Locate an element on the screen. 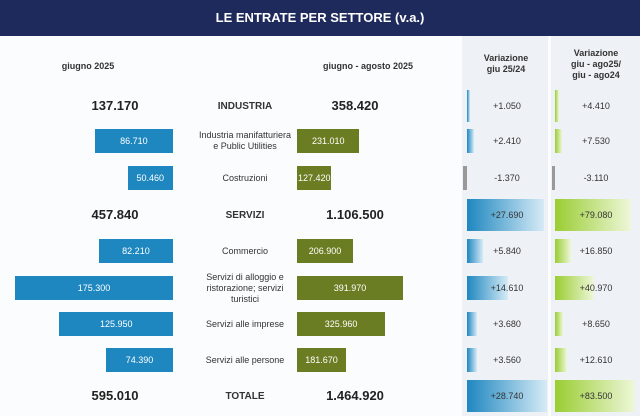  value: 457.840 is located at coordinates (115, 214).